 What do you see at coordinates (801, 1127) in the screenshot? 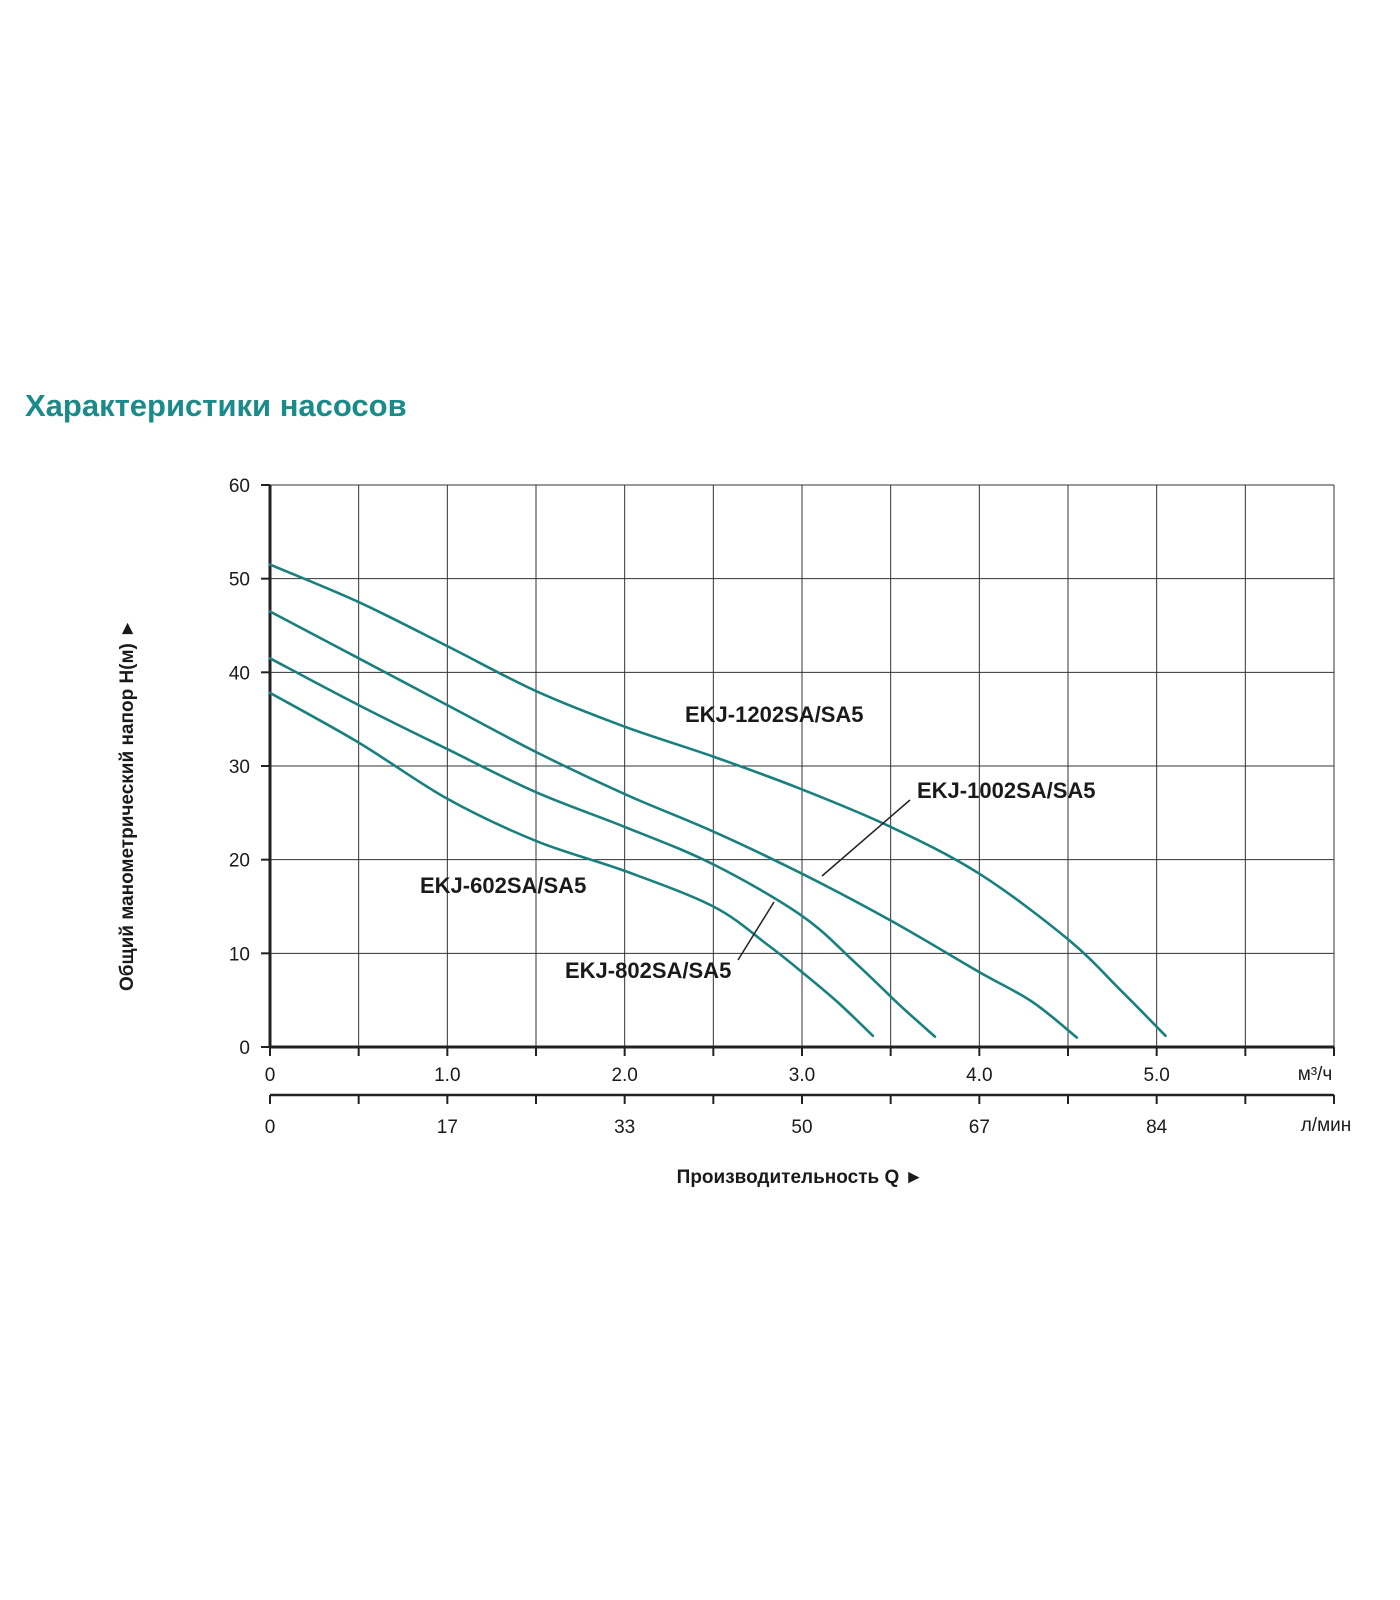
I see `x-secondary-tick-label: 50` at bounding box center [801, 1127].